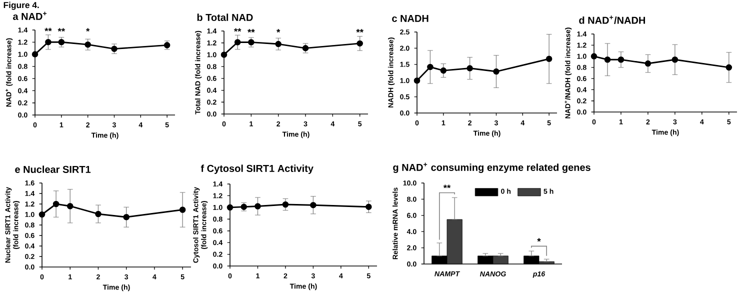 This screenshot has height=298, width=750. Describe the element at coordinates (491, 167) in the screenshot. I see `chart-title: g NAD$^{+}$ consuming enzyme related genes` at that location.